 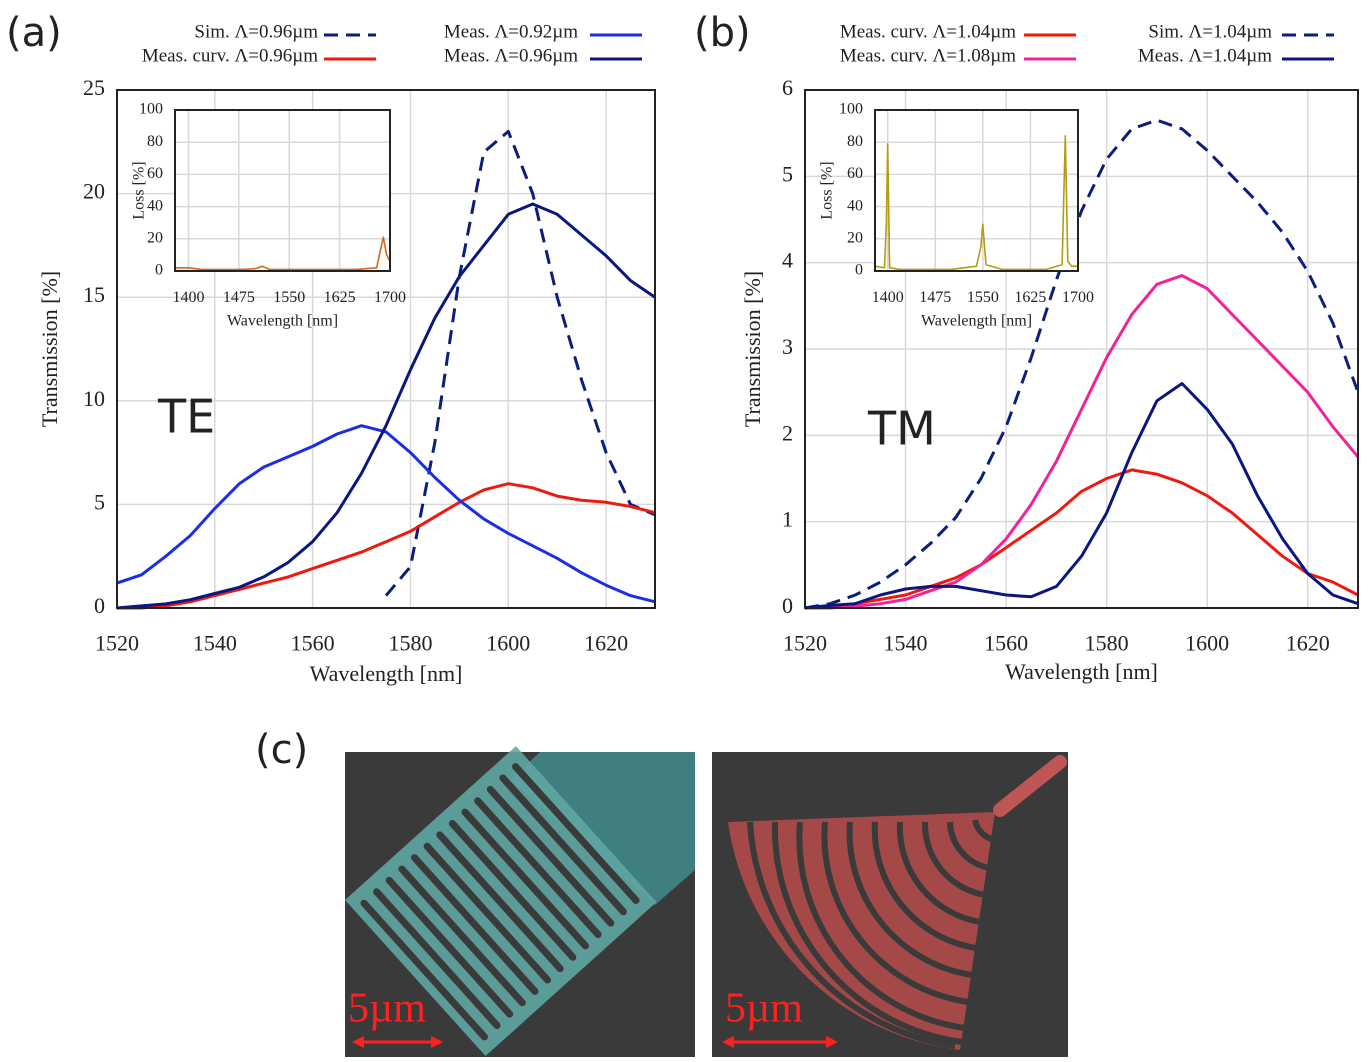 I want to click on legend-label: Meas. Λ=1.04µm, so click(x=1205, y=55).